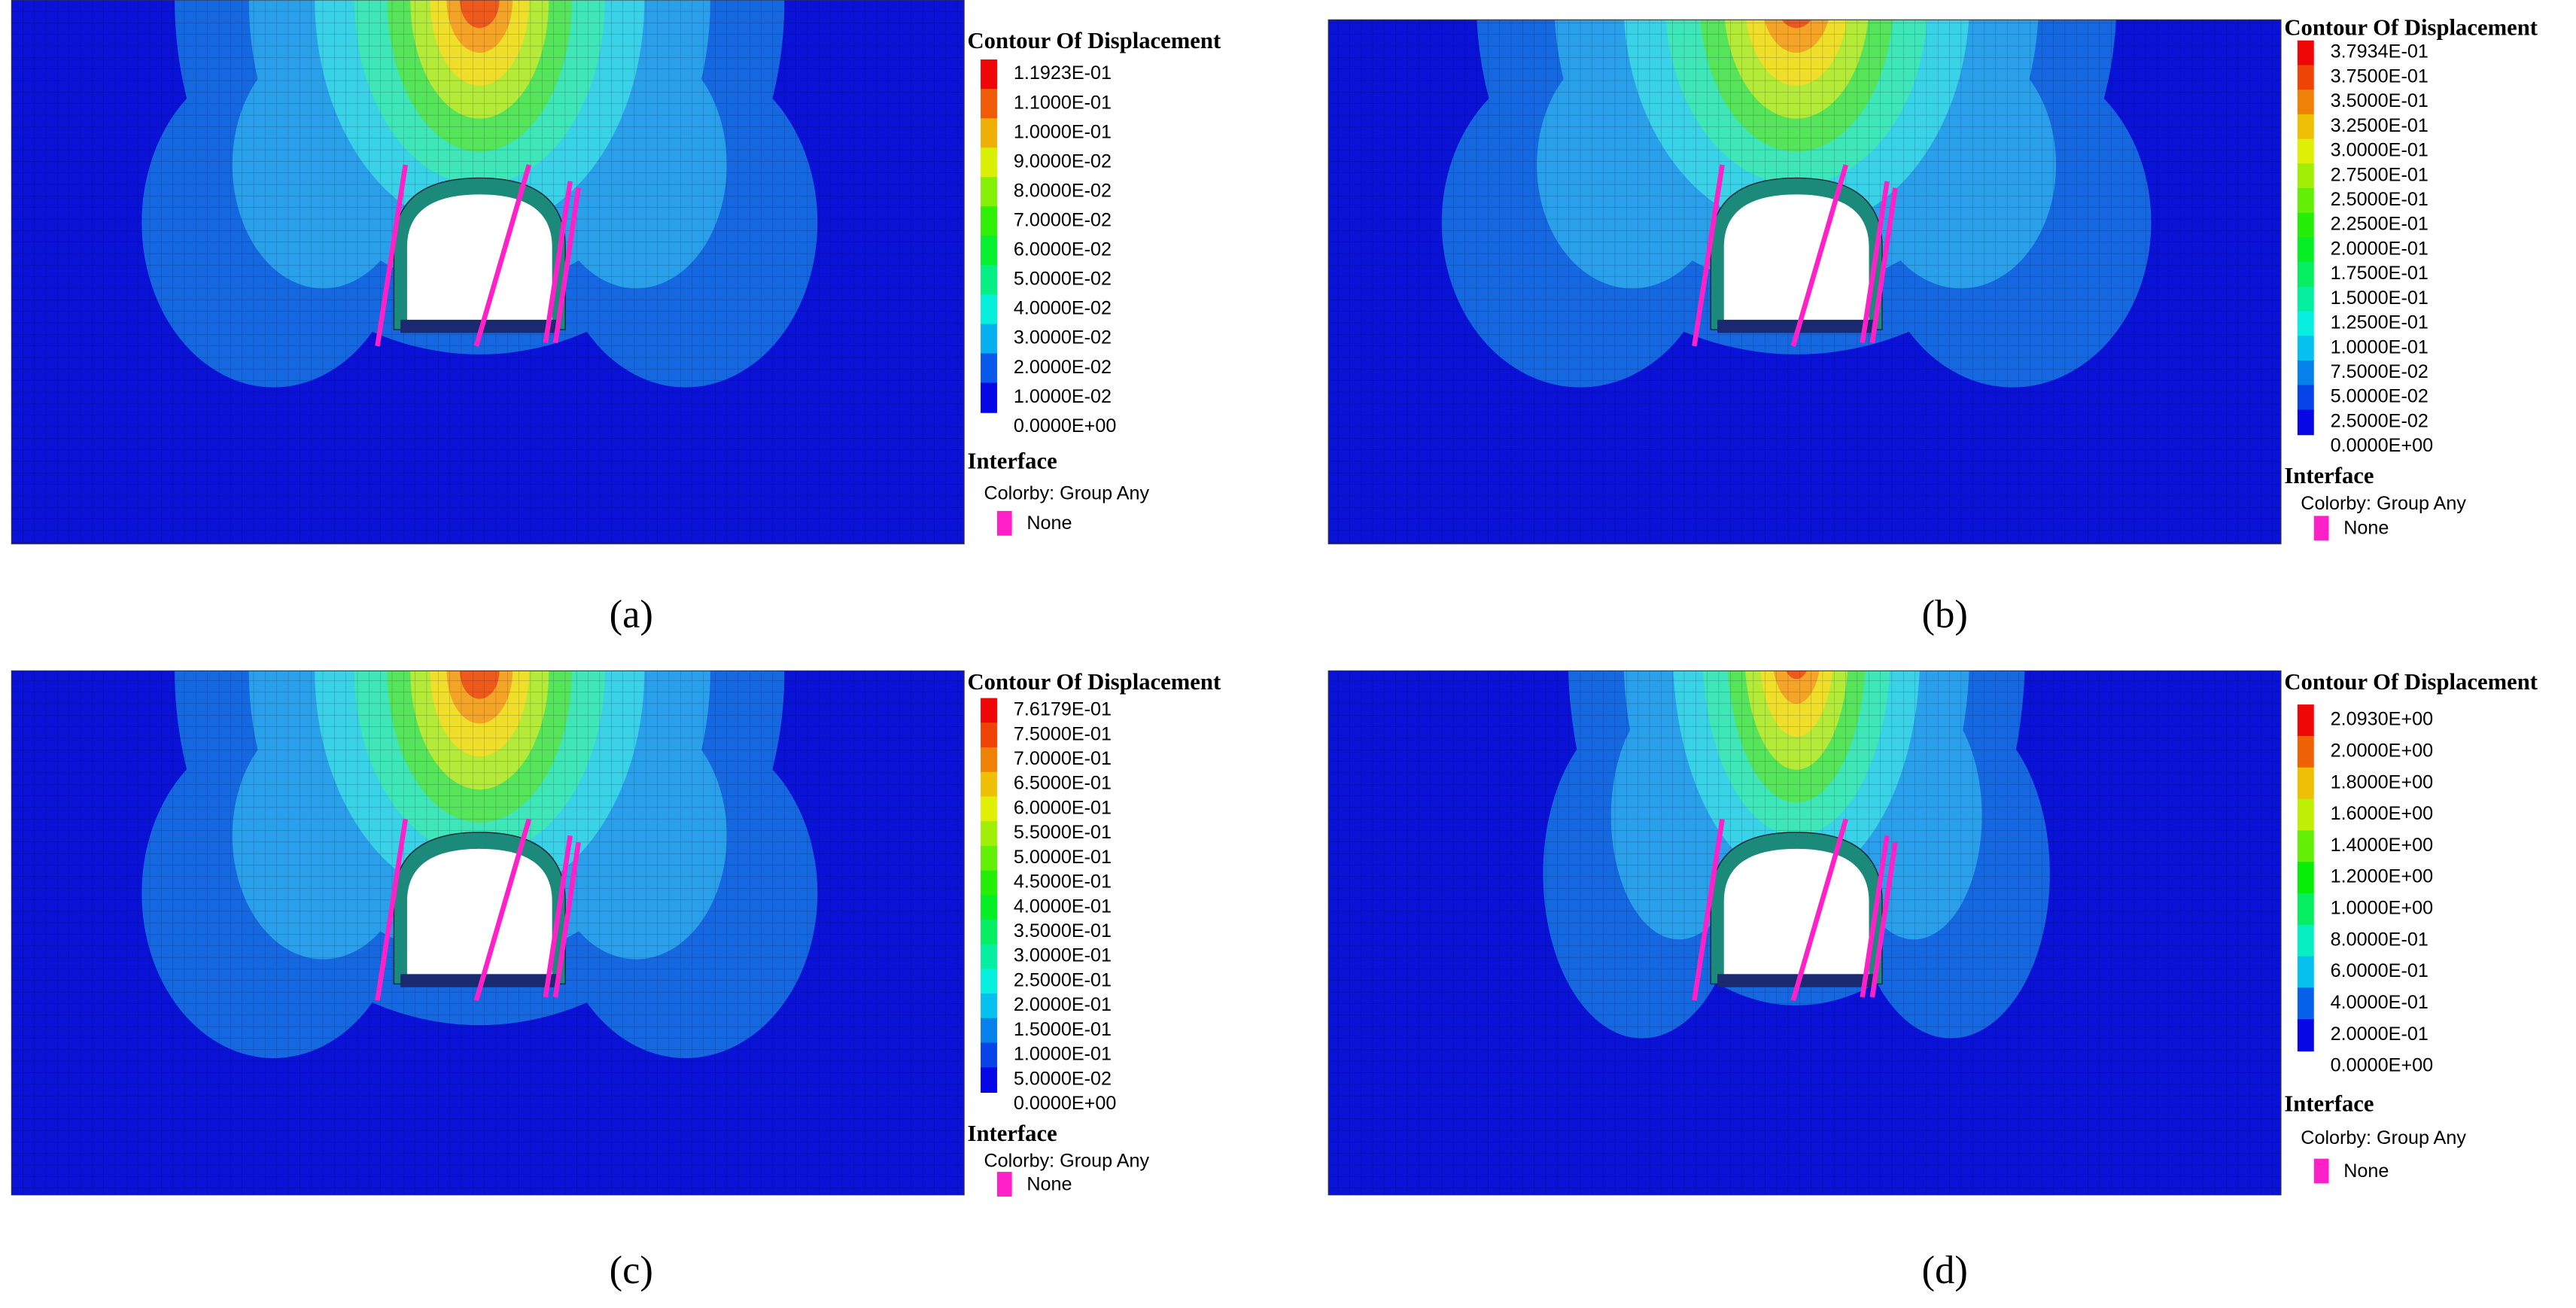 This screenshot has width=2576, height=1308. I want to click on legend-label: 1.2000E+00, so click(2382, 877).